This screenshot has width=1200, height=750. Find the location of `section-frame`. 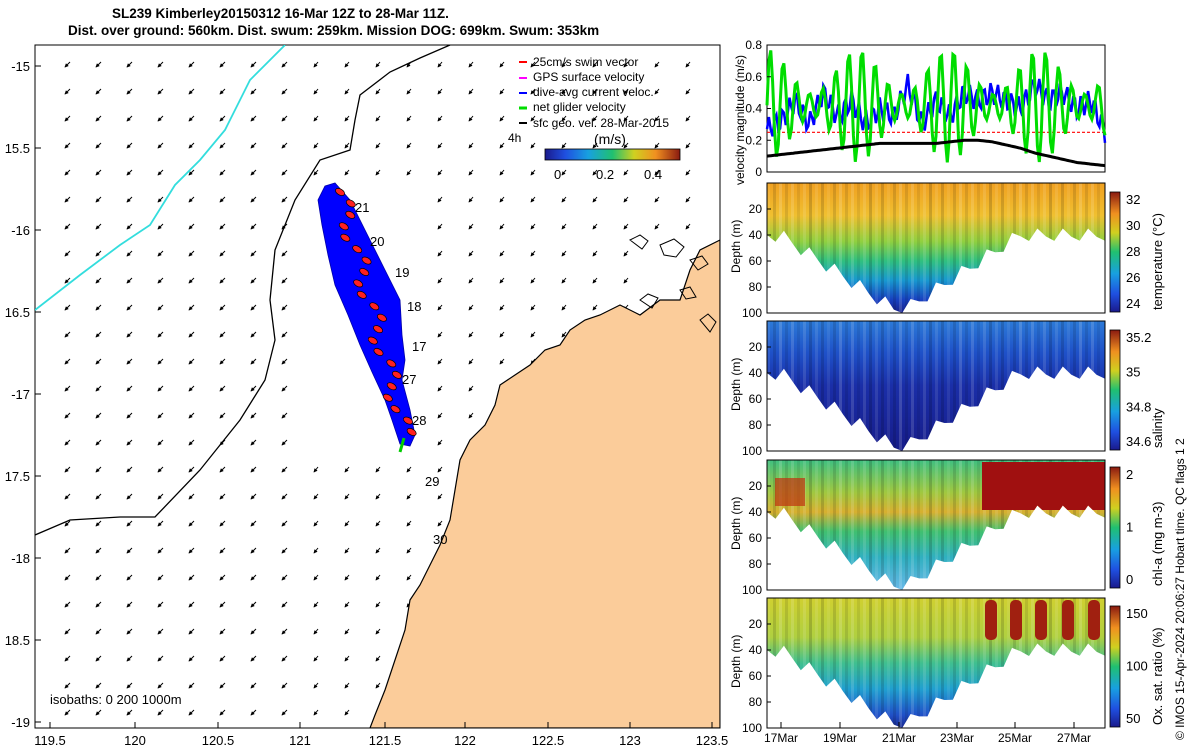

section-frame is located at coordinates (936, 386).